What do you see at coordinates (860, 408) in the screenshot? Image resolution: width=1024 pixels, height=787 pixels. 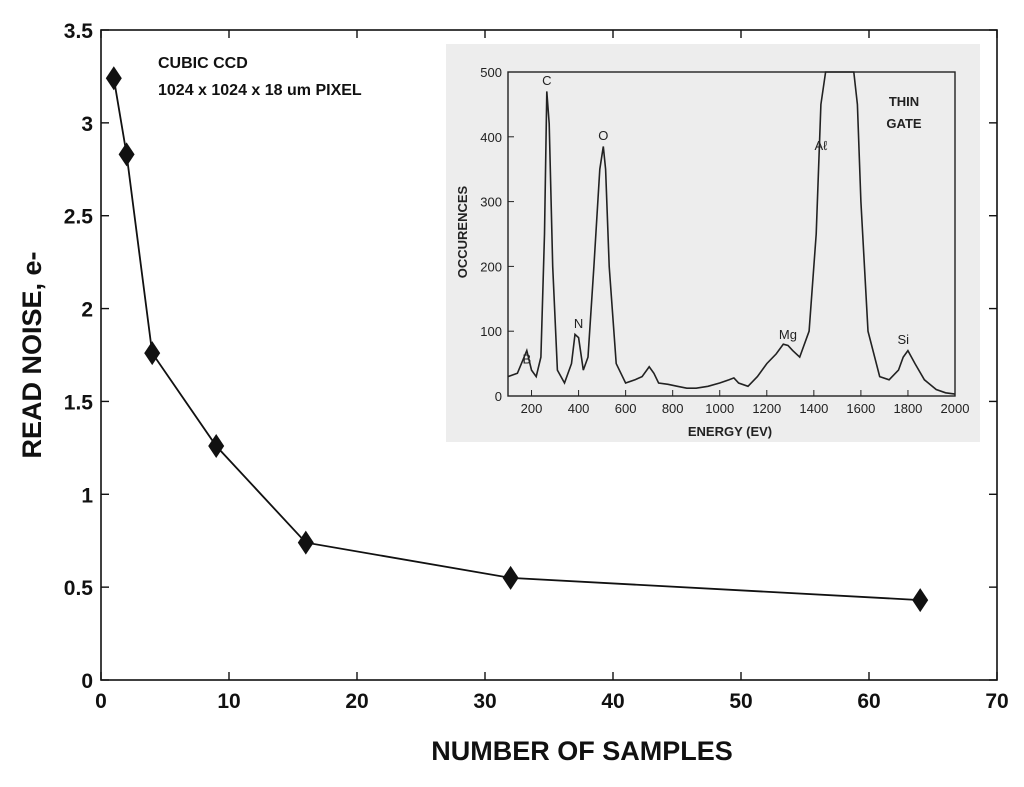 I see `inset-x-tick-label: 1600` at bounding box center [860, 408].